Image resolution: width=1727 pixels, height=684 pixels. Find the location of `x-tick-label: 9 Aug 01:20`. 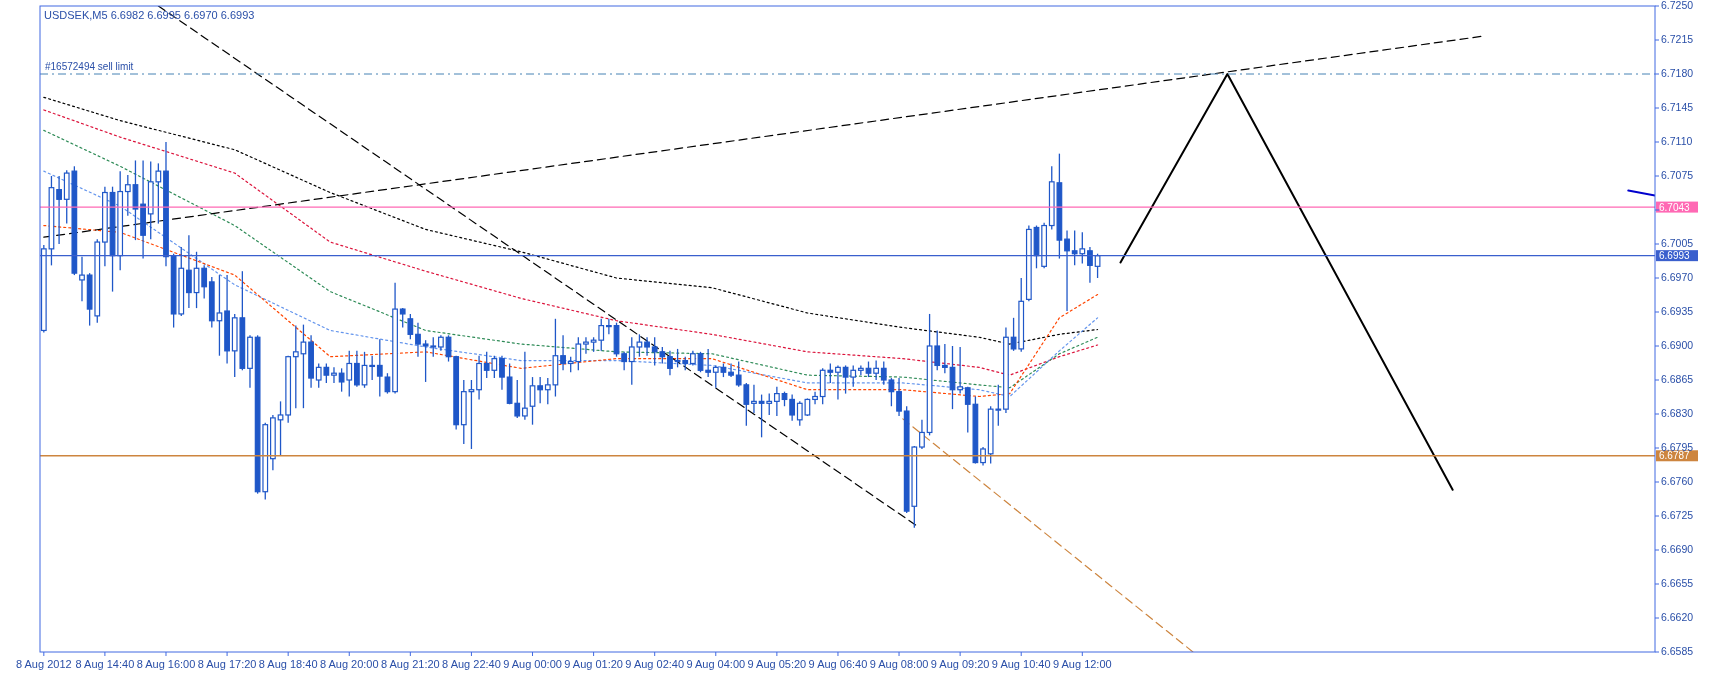

x-tick-label: 9 Aug 01:20 is located at coordinates (593, 664).